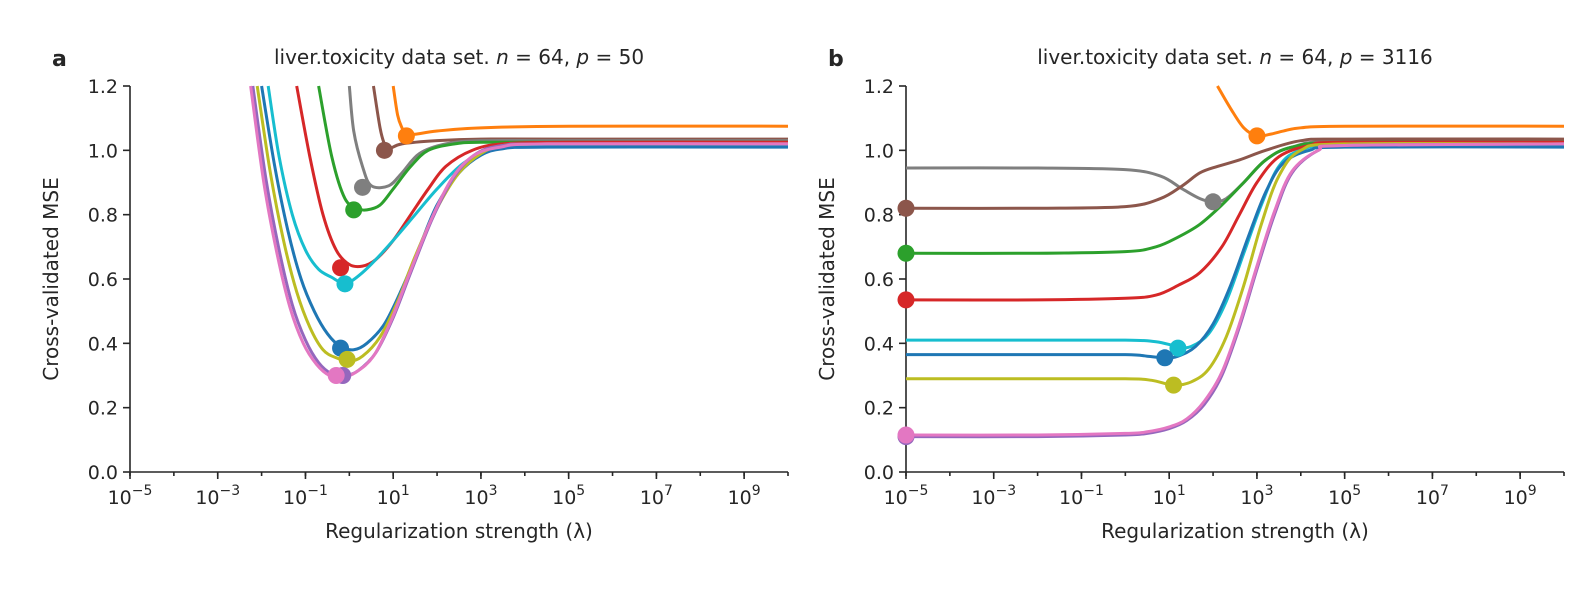 This screenshot has width=1596, height=592. What do you see at coordinates (103, 409) in the screenshot?
I see `y-tick-label: 0.2` at bounding box center [103, 409].